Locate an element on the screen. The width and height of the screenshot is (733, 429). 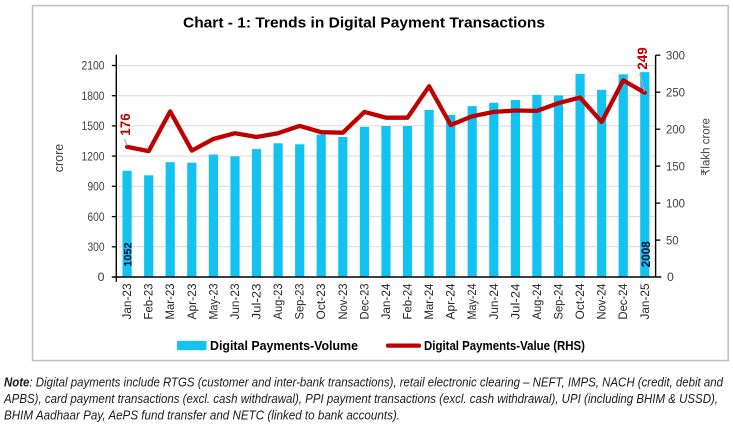
svg-text: Mar-23 is located at coordinates (171, 302).